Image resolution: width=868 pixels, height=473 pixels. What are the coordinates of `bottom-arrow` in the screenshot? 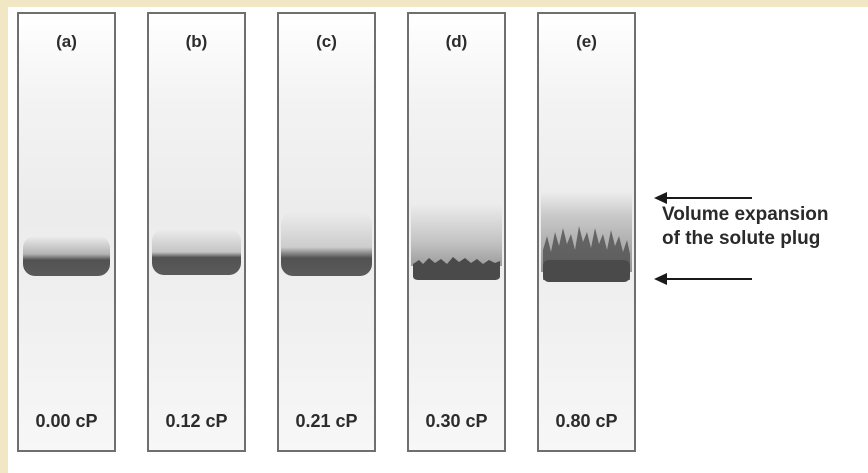 It's located at (703, 279).